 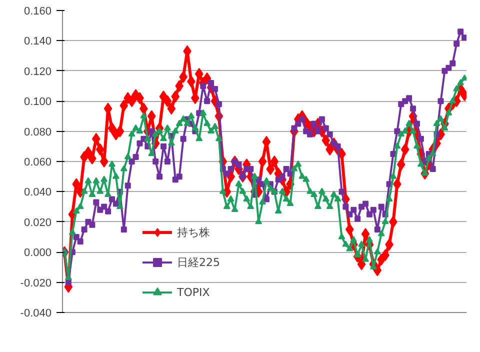 What do you see at coordinates (38, 162) in the screenshot?
I see `y-tick-label: 0.060` at bounding box center [38, 162].